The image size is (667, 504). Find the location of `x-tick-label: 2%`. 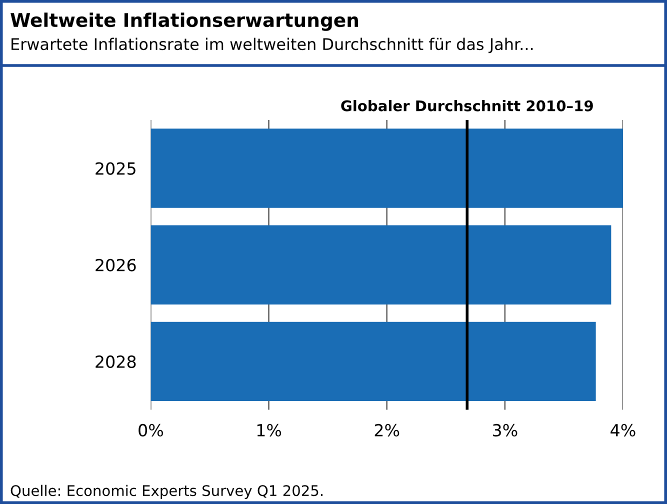

x-tick-label: 2% is located at coordinates (387, 430).